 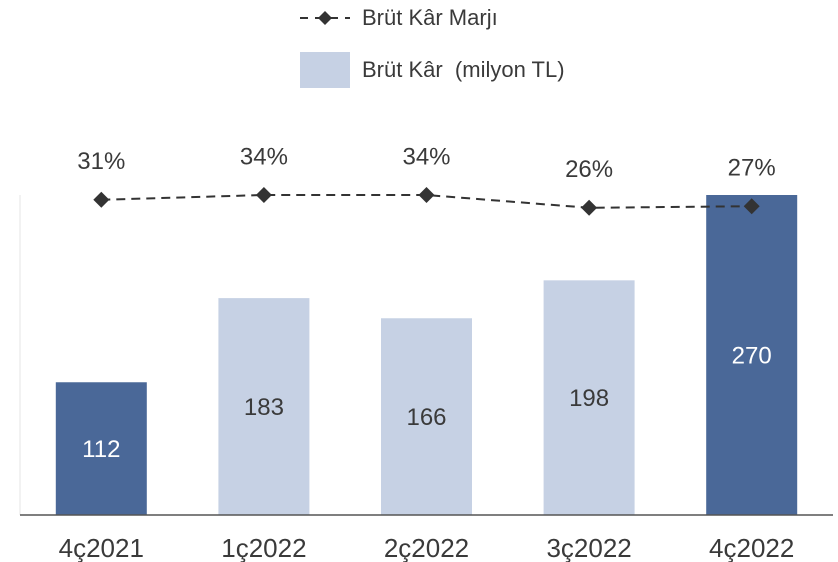 I want to click on data-label: 183, so click(x=264, y=407).